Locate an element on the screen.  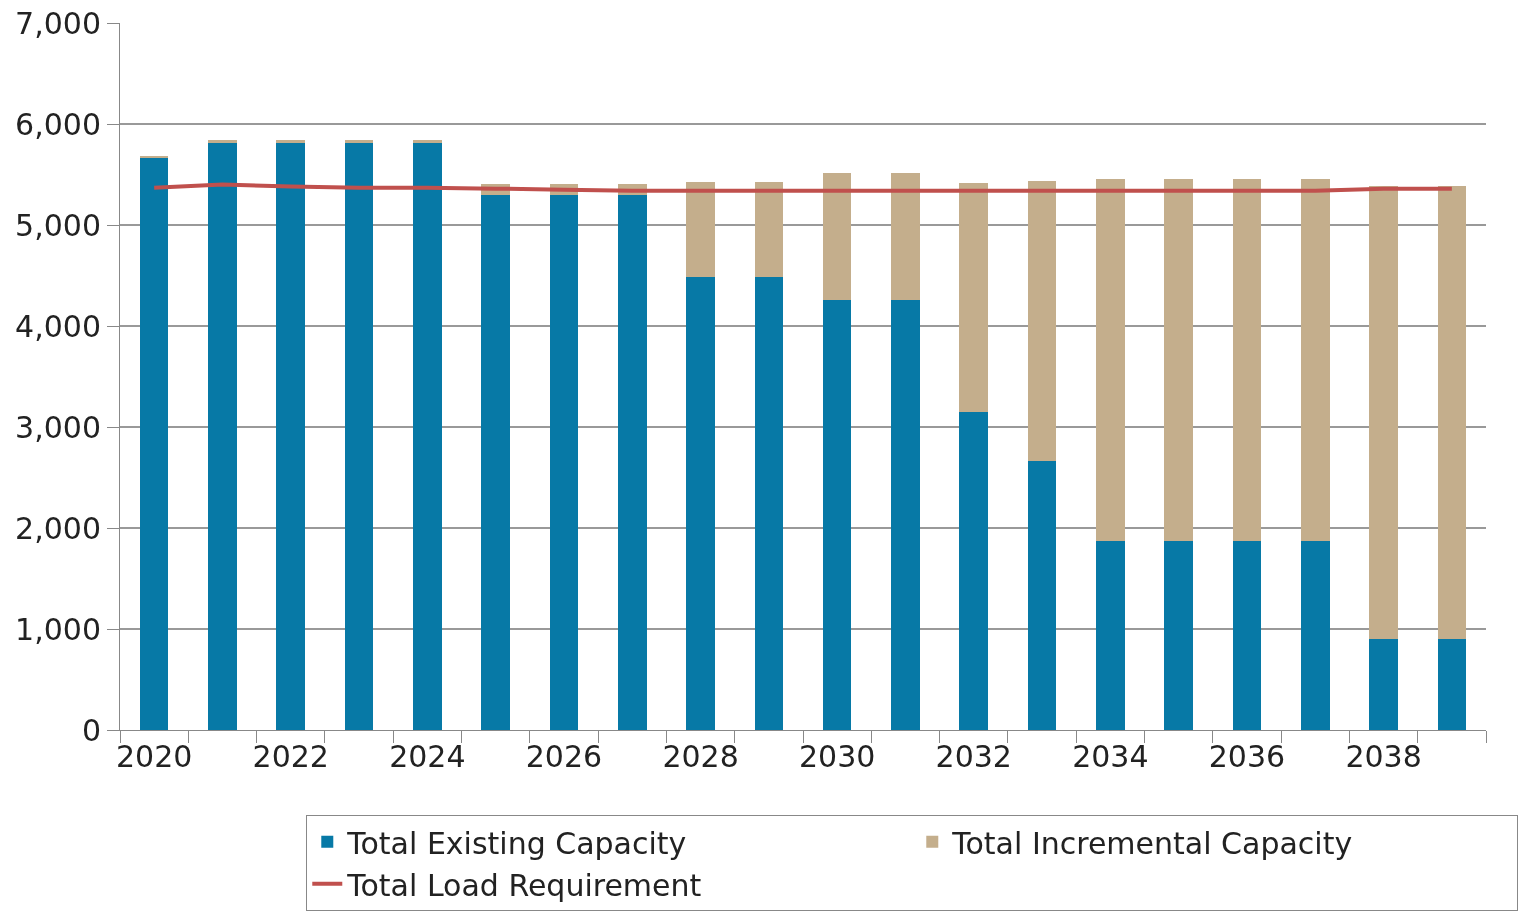
x-tick-label: 2036 is located at coordinates (1247, 756).